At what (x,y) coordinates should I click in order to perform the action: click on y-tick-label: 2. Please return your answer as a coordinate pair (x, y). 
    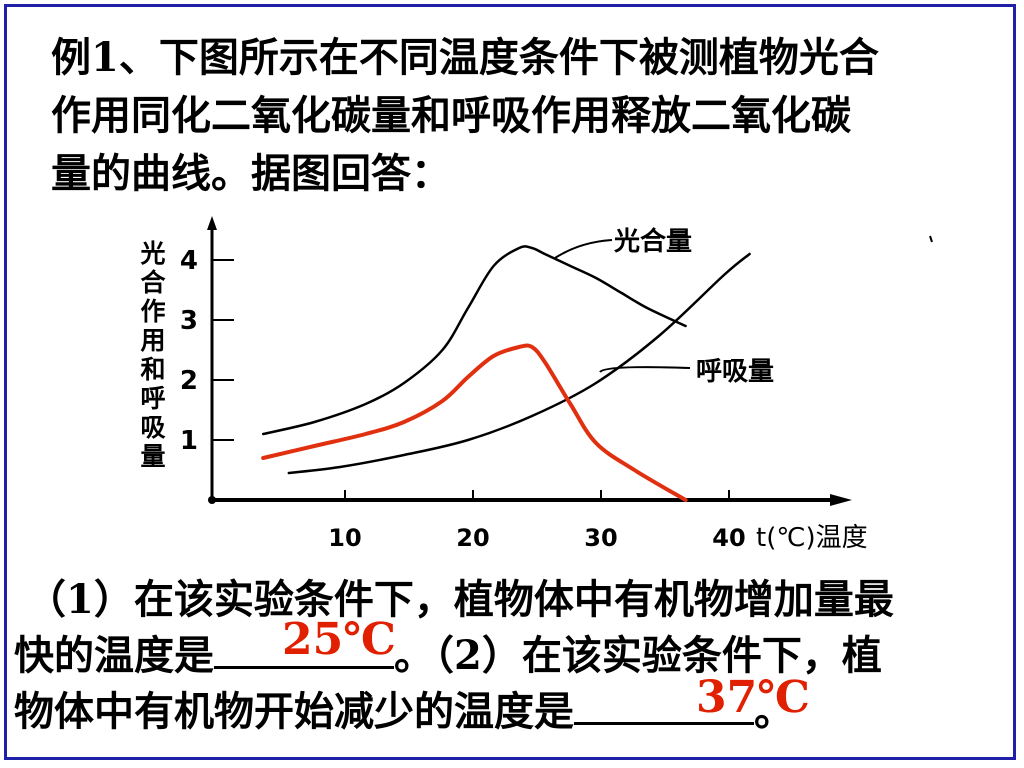
    Looking at the image, I should click on (189, 381).